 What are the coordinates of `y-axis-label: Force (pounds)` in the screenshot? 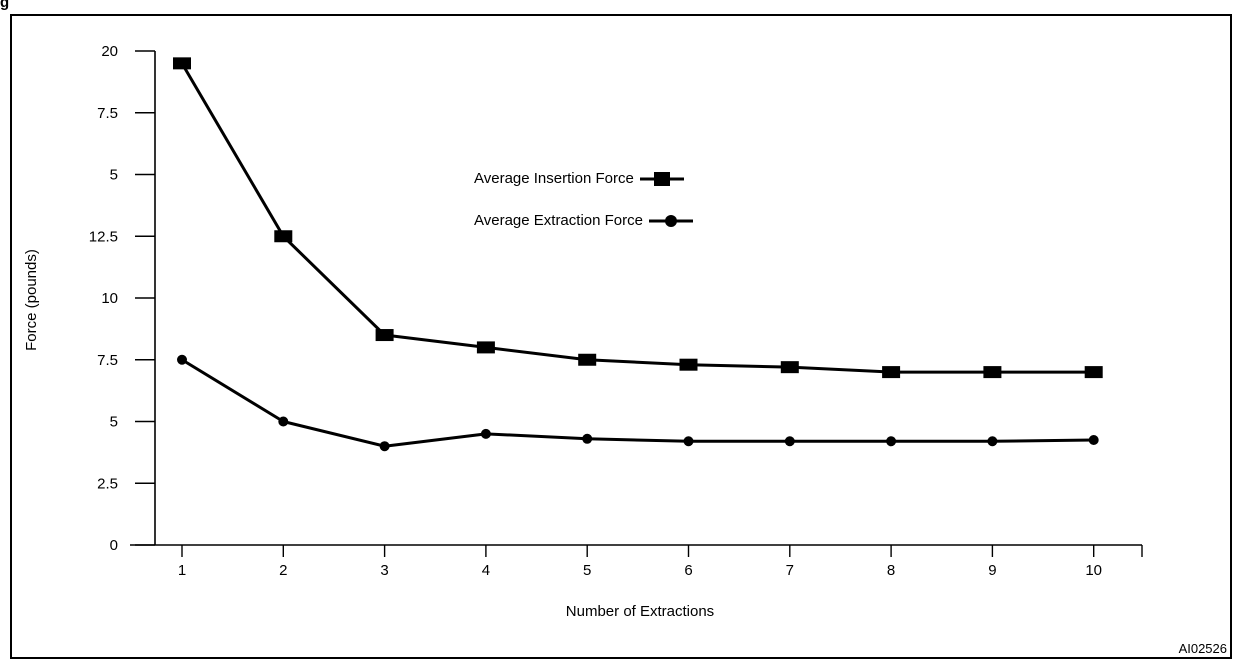 It's located at (31, 300).